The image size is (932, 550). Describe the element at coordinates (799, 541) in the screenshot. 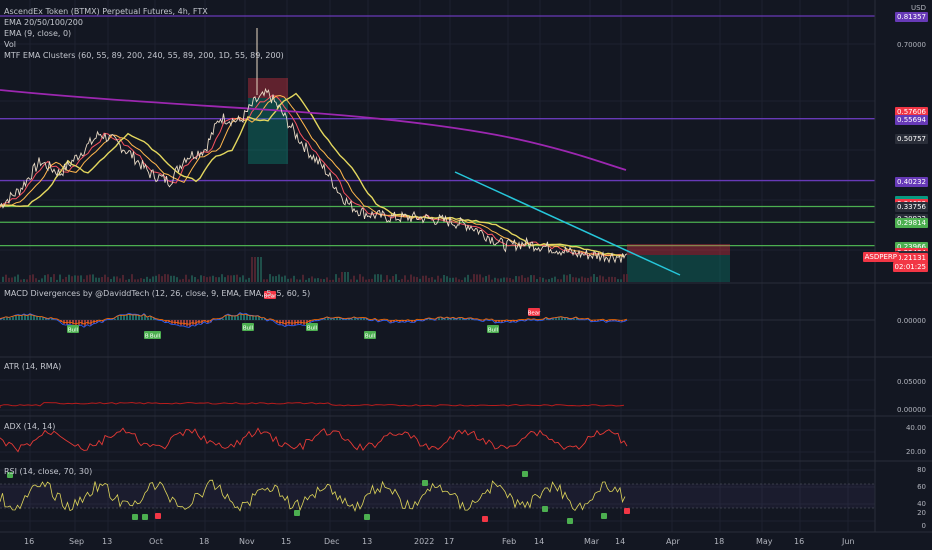

I see `time-label-18: 16` at that location.